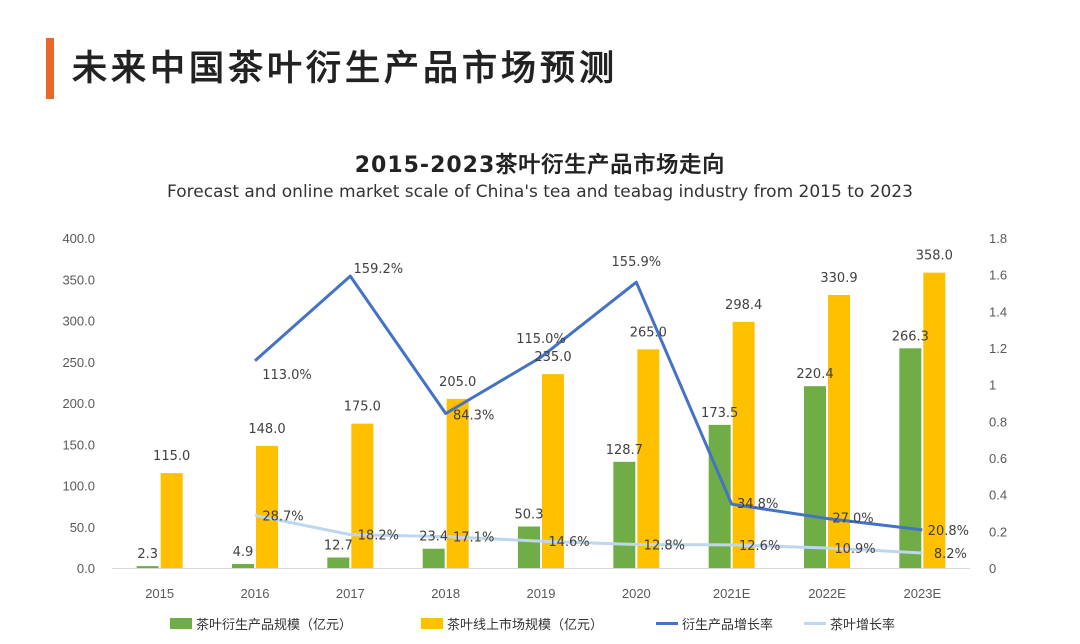  I want to click on data-label-derivative-scale: 266.3, so click(910, 336).